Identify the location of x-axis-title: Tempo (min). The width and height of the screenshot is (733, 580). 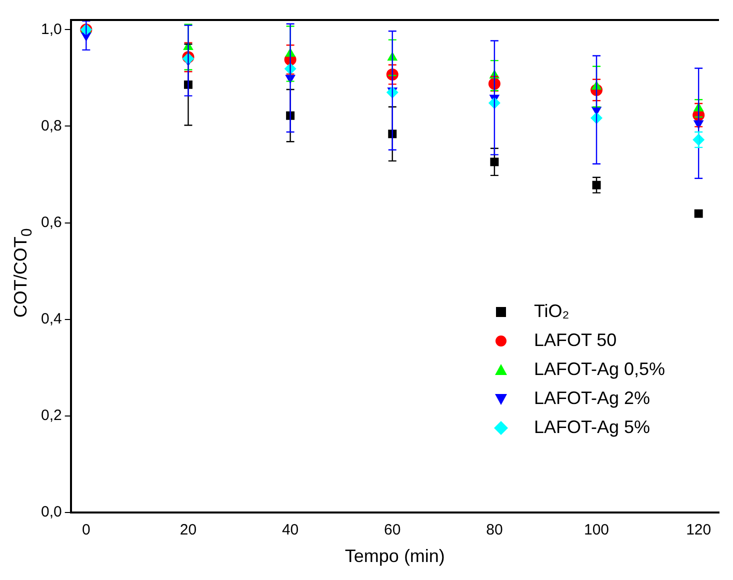
(394, 556).